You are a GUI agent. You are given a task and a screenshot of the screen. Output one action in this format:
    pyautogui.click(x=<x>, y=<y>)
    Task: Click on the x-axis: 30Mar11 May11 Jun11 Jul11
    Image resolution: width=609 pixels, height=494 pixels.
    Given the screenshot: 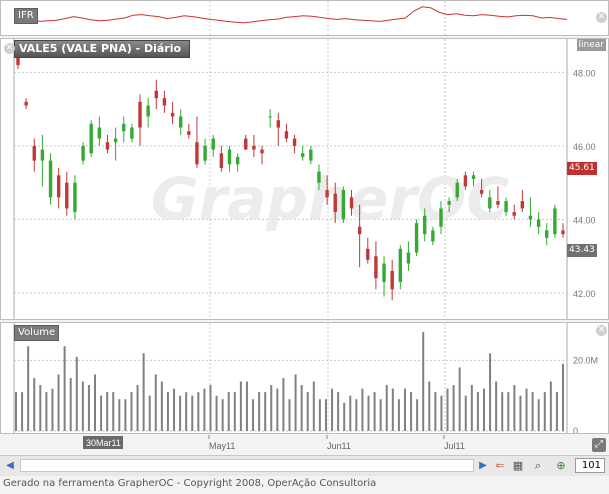 What is the action you would take?
    pyautogui.click(x=274, y=443)
    